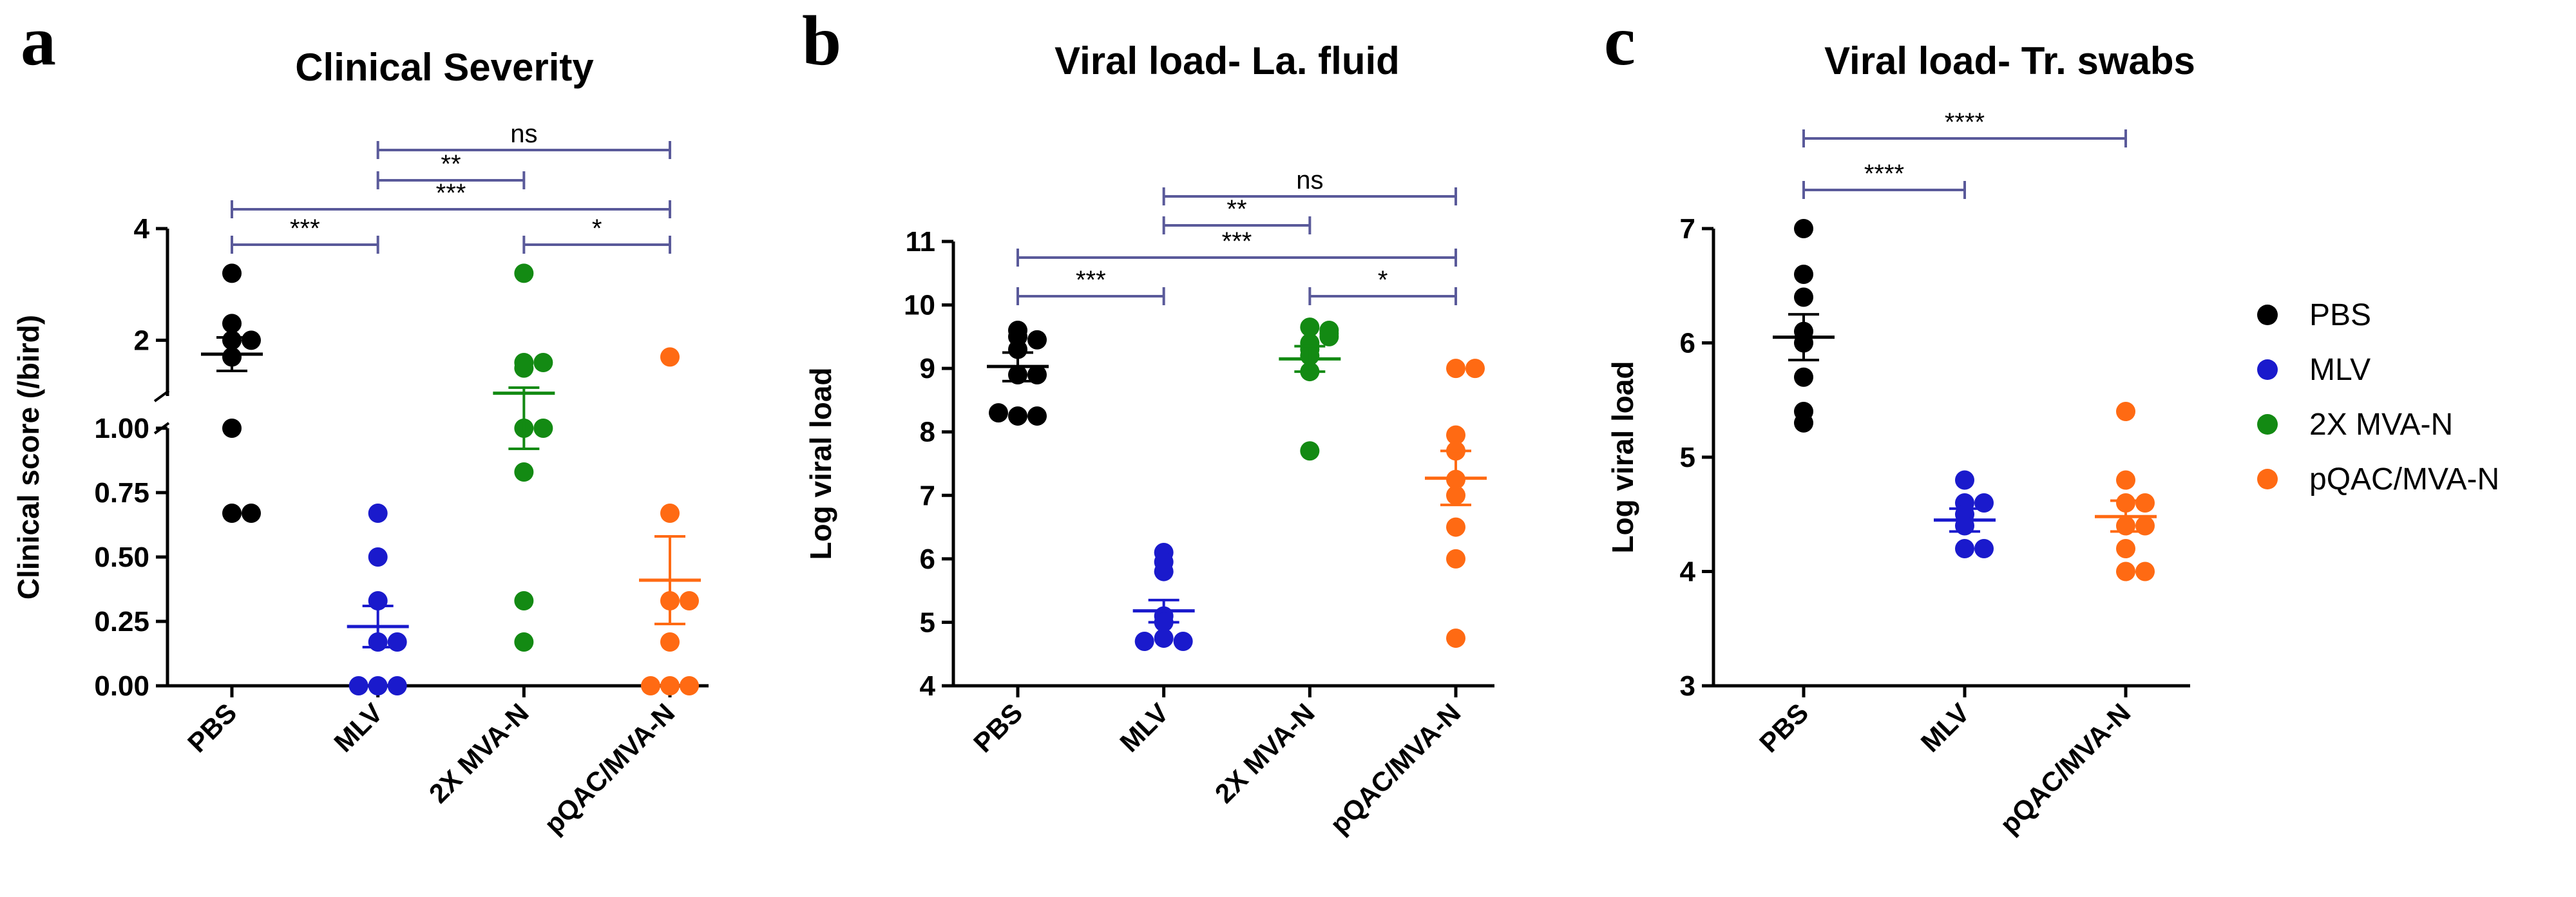 The image size is (2576, 897). What do you see at coordinates (121, 686) in the screenshot?
I see `y-tick-label: 0.00` at bounding box center [121, 686].